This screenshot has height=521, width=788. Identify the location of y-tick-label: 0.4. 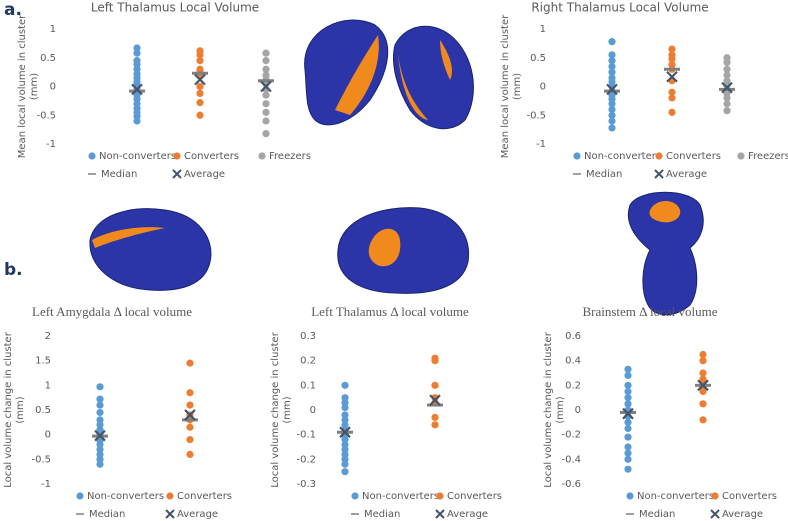
(573, 361).